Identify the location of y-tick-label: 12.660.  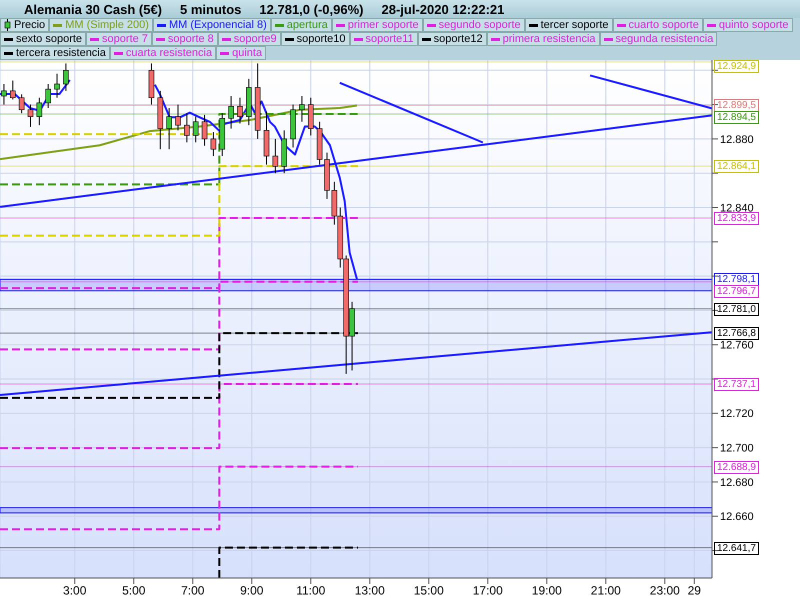
(737, 517).